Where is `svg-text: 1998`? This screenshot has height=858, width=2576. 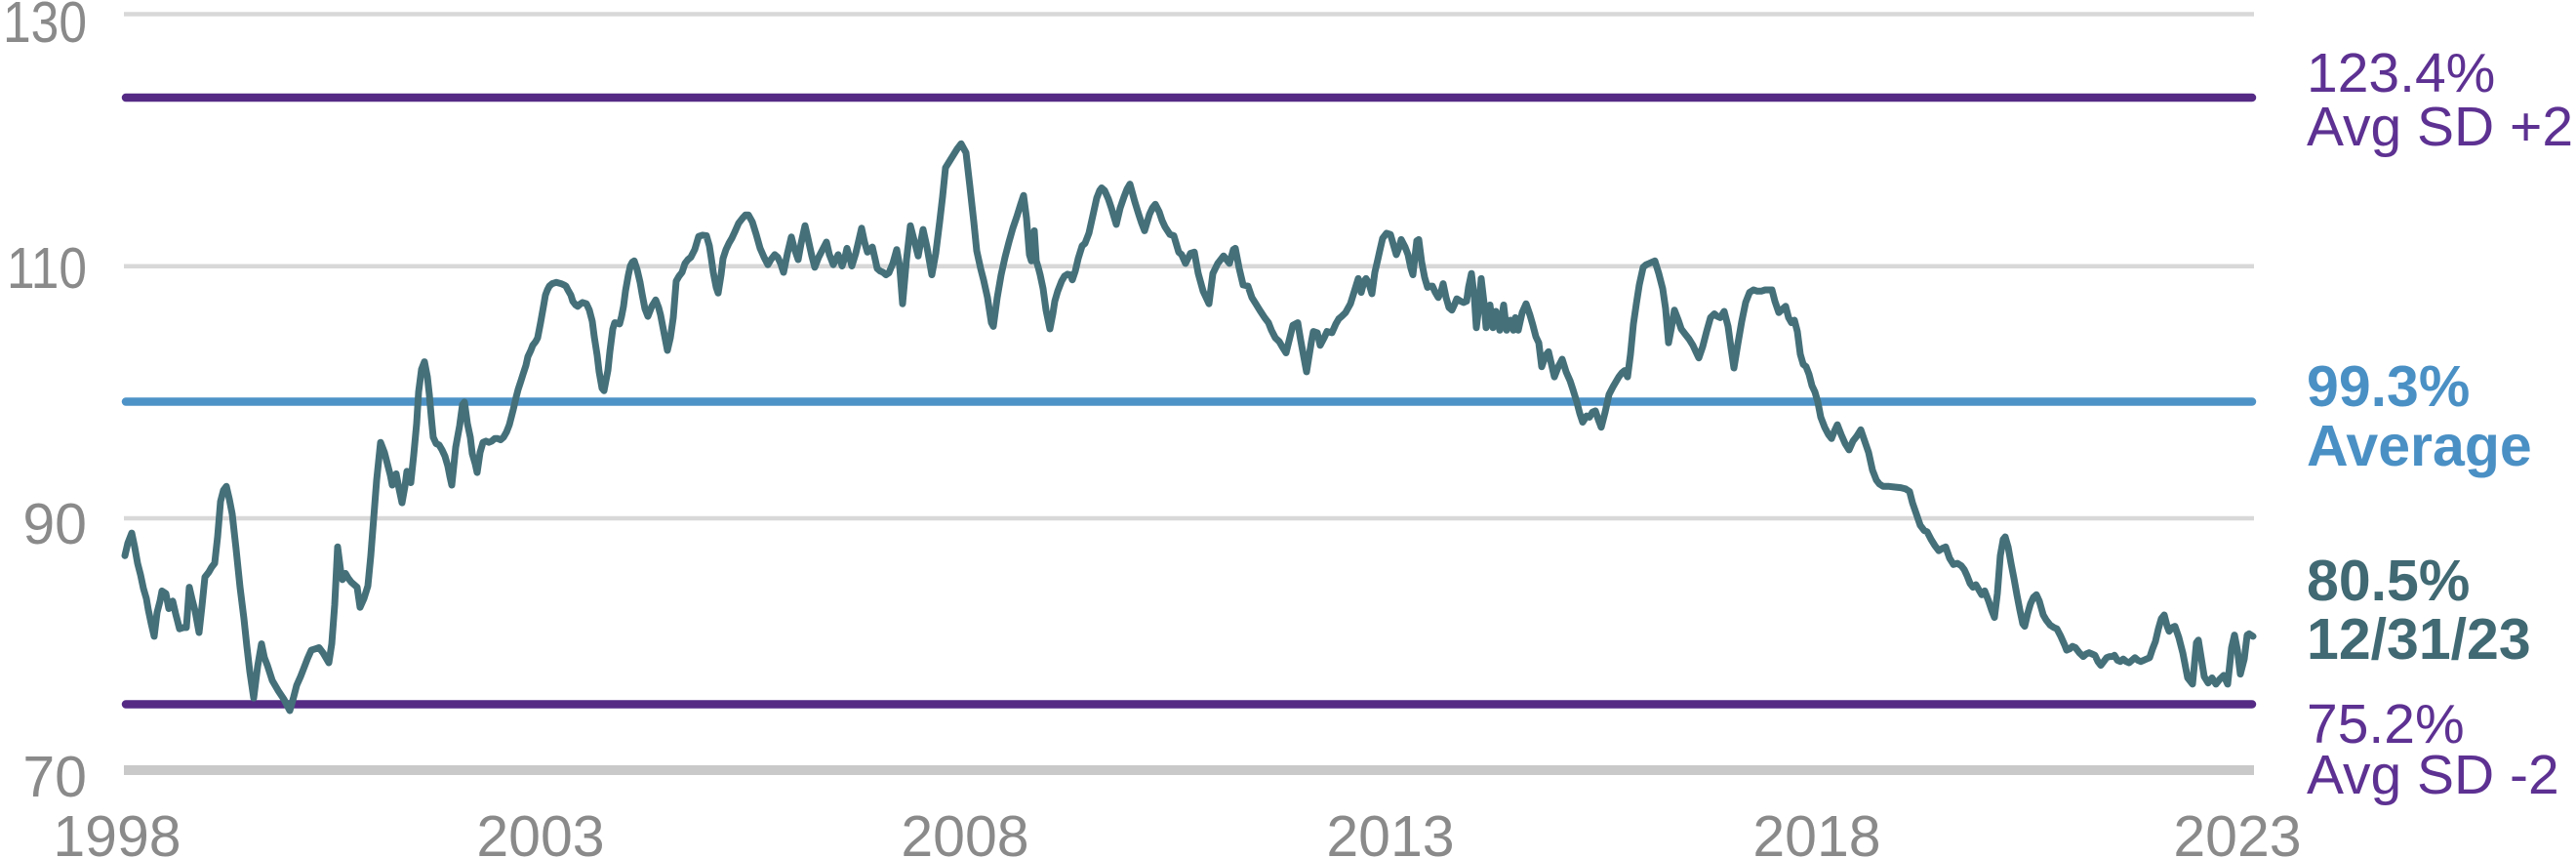 svg-text: 1998 is located at coordinates (117, 831).